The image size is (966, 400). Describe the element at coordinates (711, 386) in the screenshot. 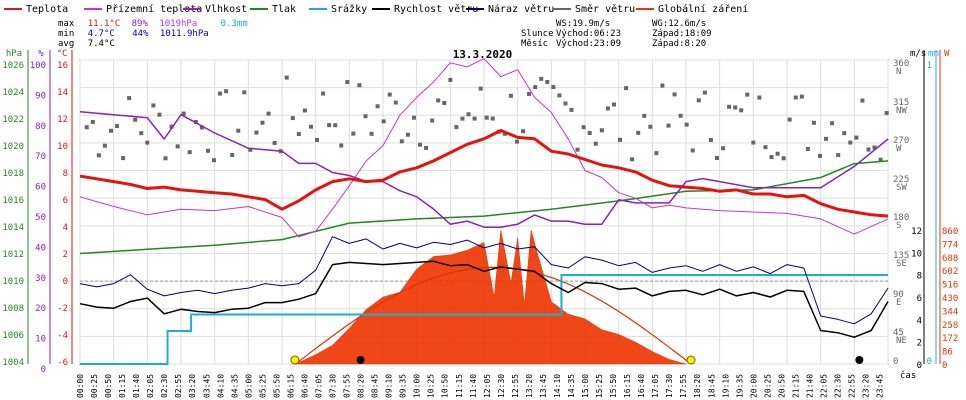

I see `tick-label-time: 18:45` at that location.